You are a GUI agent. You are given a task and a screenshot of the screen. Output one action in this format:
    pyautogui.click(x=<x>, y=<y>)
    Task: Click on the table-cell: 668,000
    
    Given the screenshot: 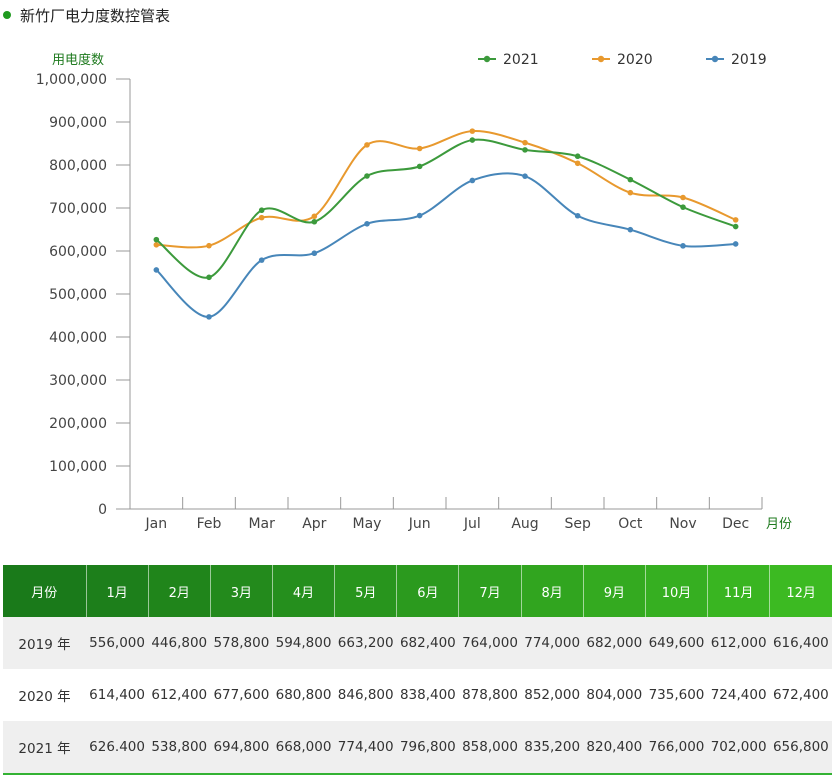 What is the action you would take?
    pyautogui.click(x=303, y=748)
    